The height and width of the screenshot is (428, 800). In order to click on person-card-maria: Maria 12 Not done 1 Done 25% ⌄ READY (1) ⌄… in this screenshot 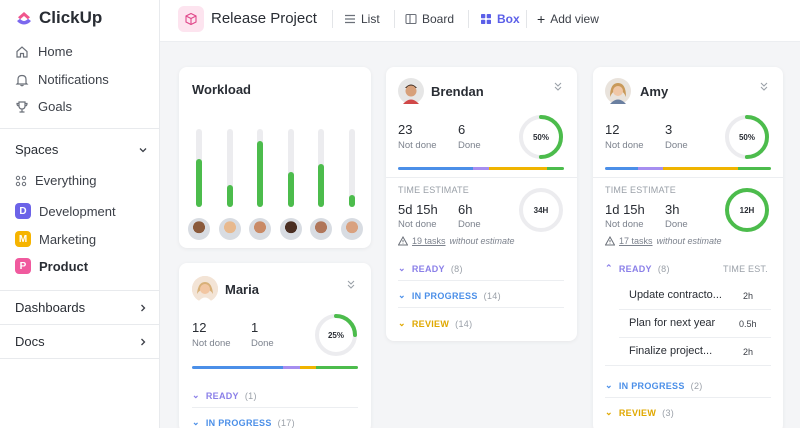, I will do `click(275, 345)`.